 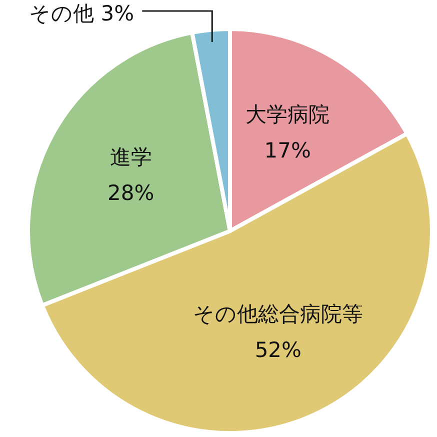 I want to click on slice-label: その他総合病院等, so click(x=278, y=314).